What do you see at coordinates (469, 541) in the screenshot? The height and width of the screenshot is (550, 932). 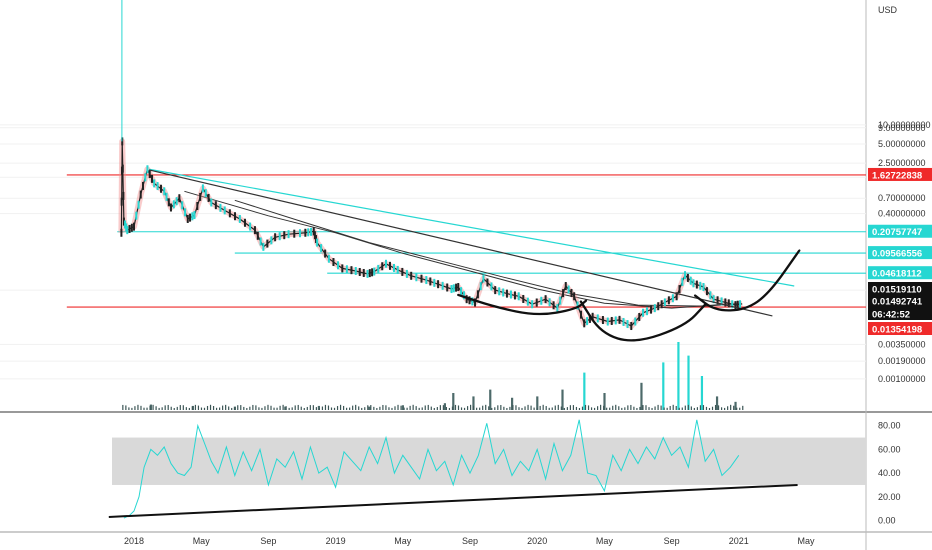 I see `time-axis: 2018 May Sep 2019 May Sep 2020 May Sep 2021 May` at bounding box center [469, 541].